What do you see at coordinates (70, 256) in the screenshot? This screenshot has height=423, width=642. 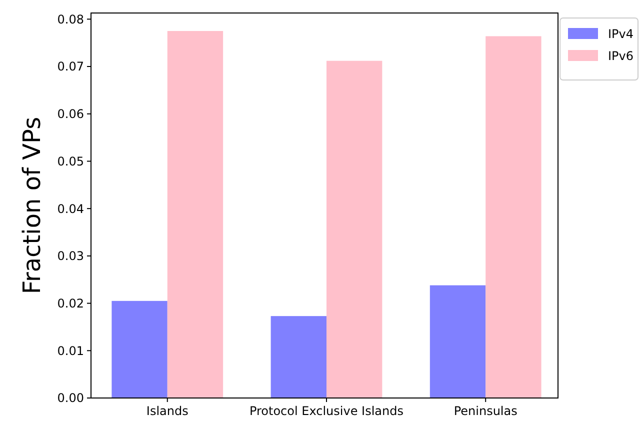 I see `y-tick-label: 0.03` at bounding box center [70, 256].